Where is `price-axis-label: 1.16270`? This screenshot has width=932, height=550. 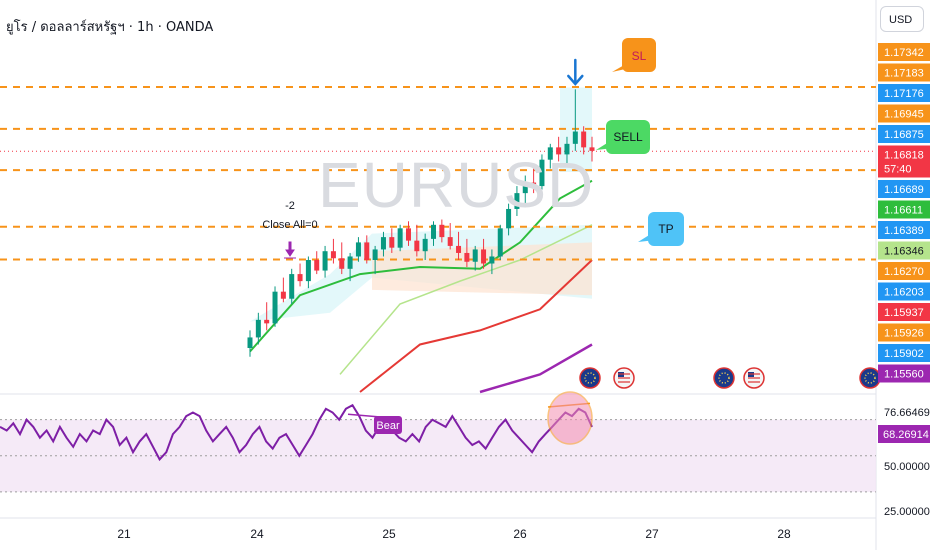
price-axis-label: 1.16270 is located at coordinates (904, 272).